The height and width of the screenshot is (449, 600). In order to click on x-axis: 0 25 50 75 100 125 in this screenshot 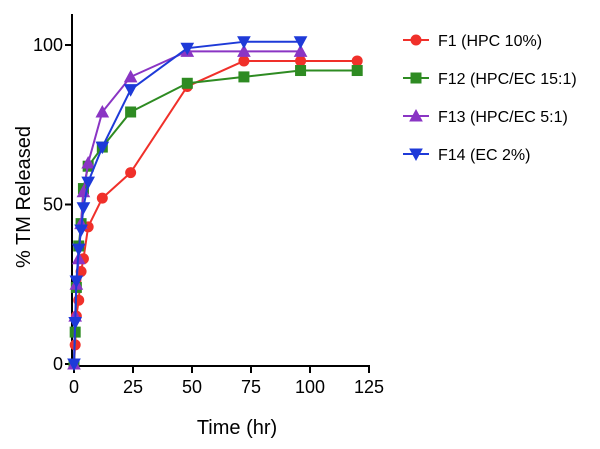, I will do `click(226, 381)`.